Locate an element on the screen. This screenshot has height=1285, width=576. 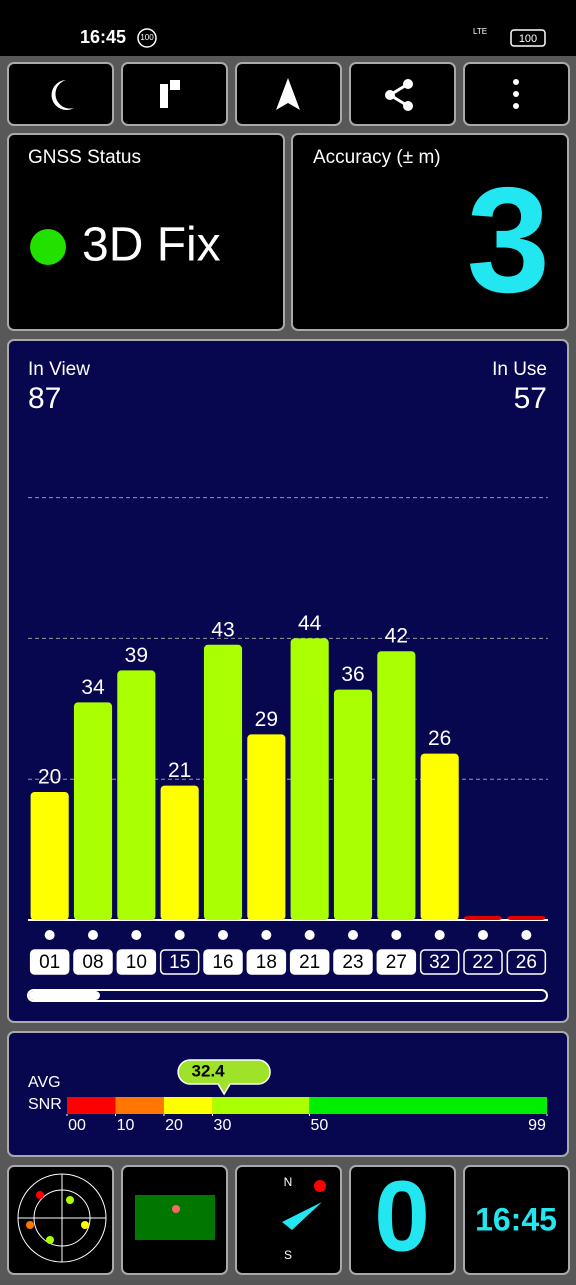
bar-label: 26 is located at coordinates (439, 738).